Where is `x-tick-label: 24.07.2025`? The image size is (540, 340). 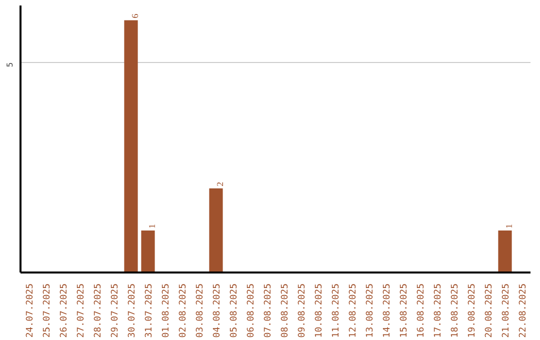
x-tick-label: 24.07.2025 is located at coordinates (31, 310).